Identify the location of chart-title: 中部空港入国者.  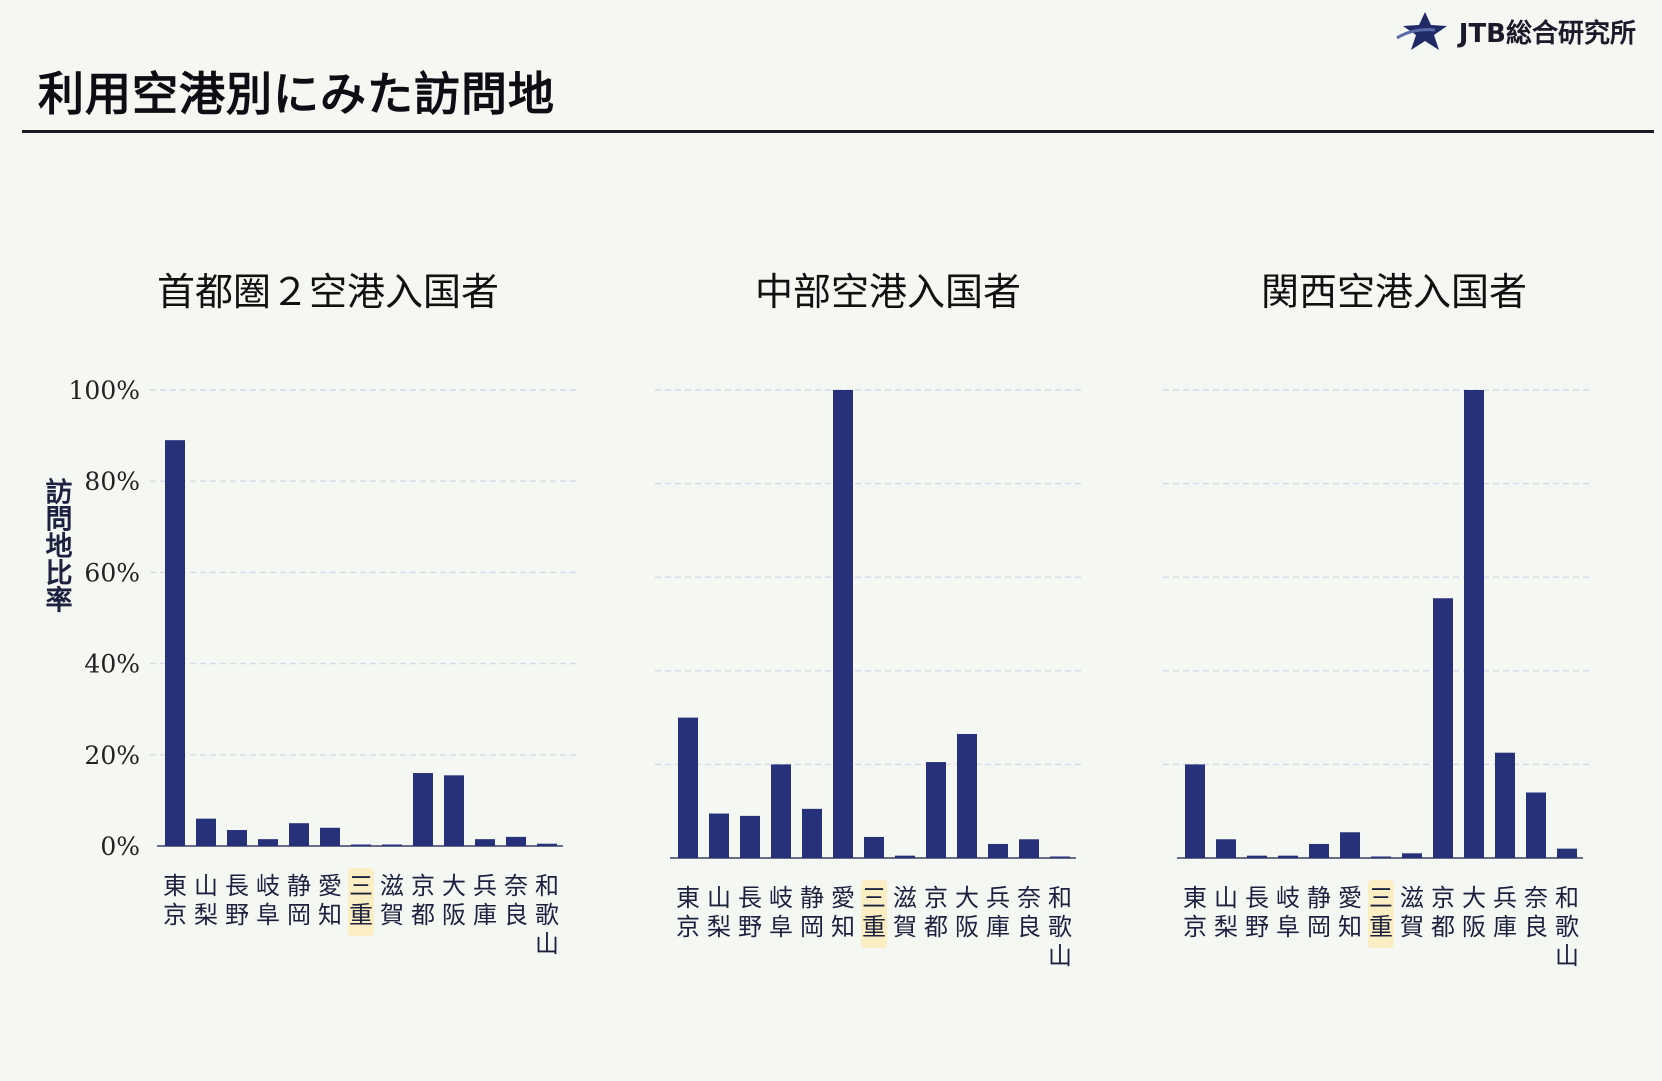
(888, 292).